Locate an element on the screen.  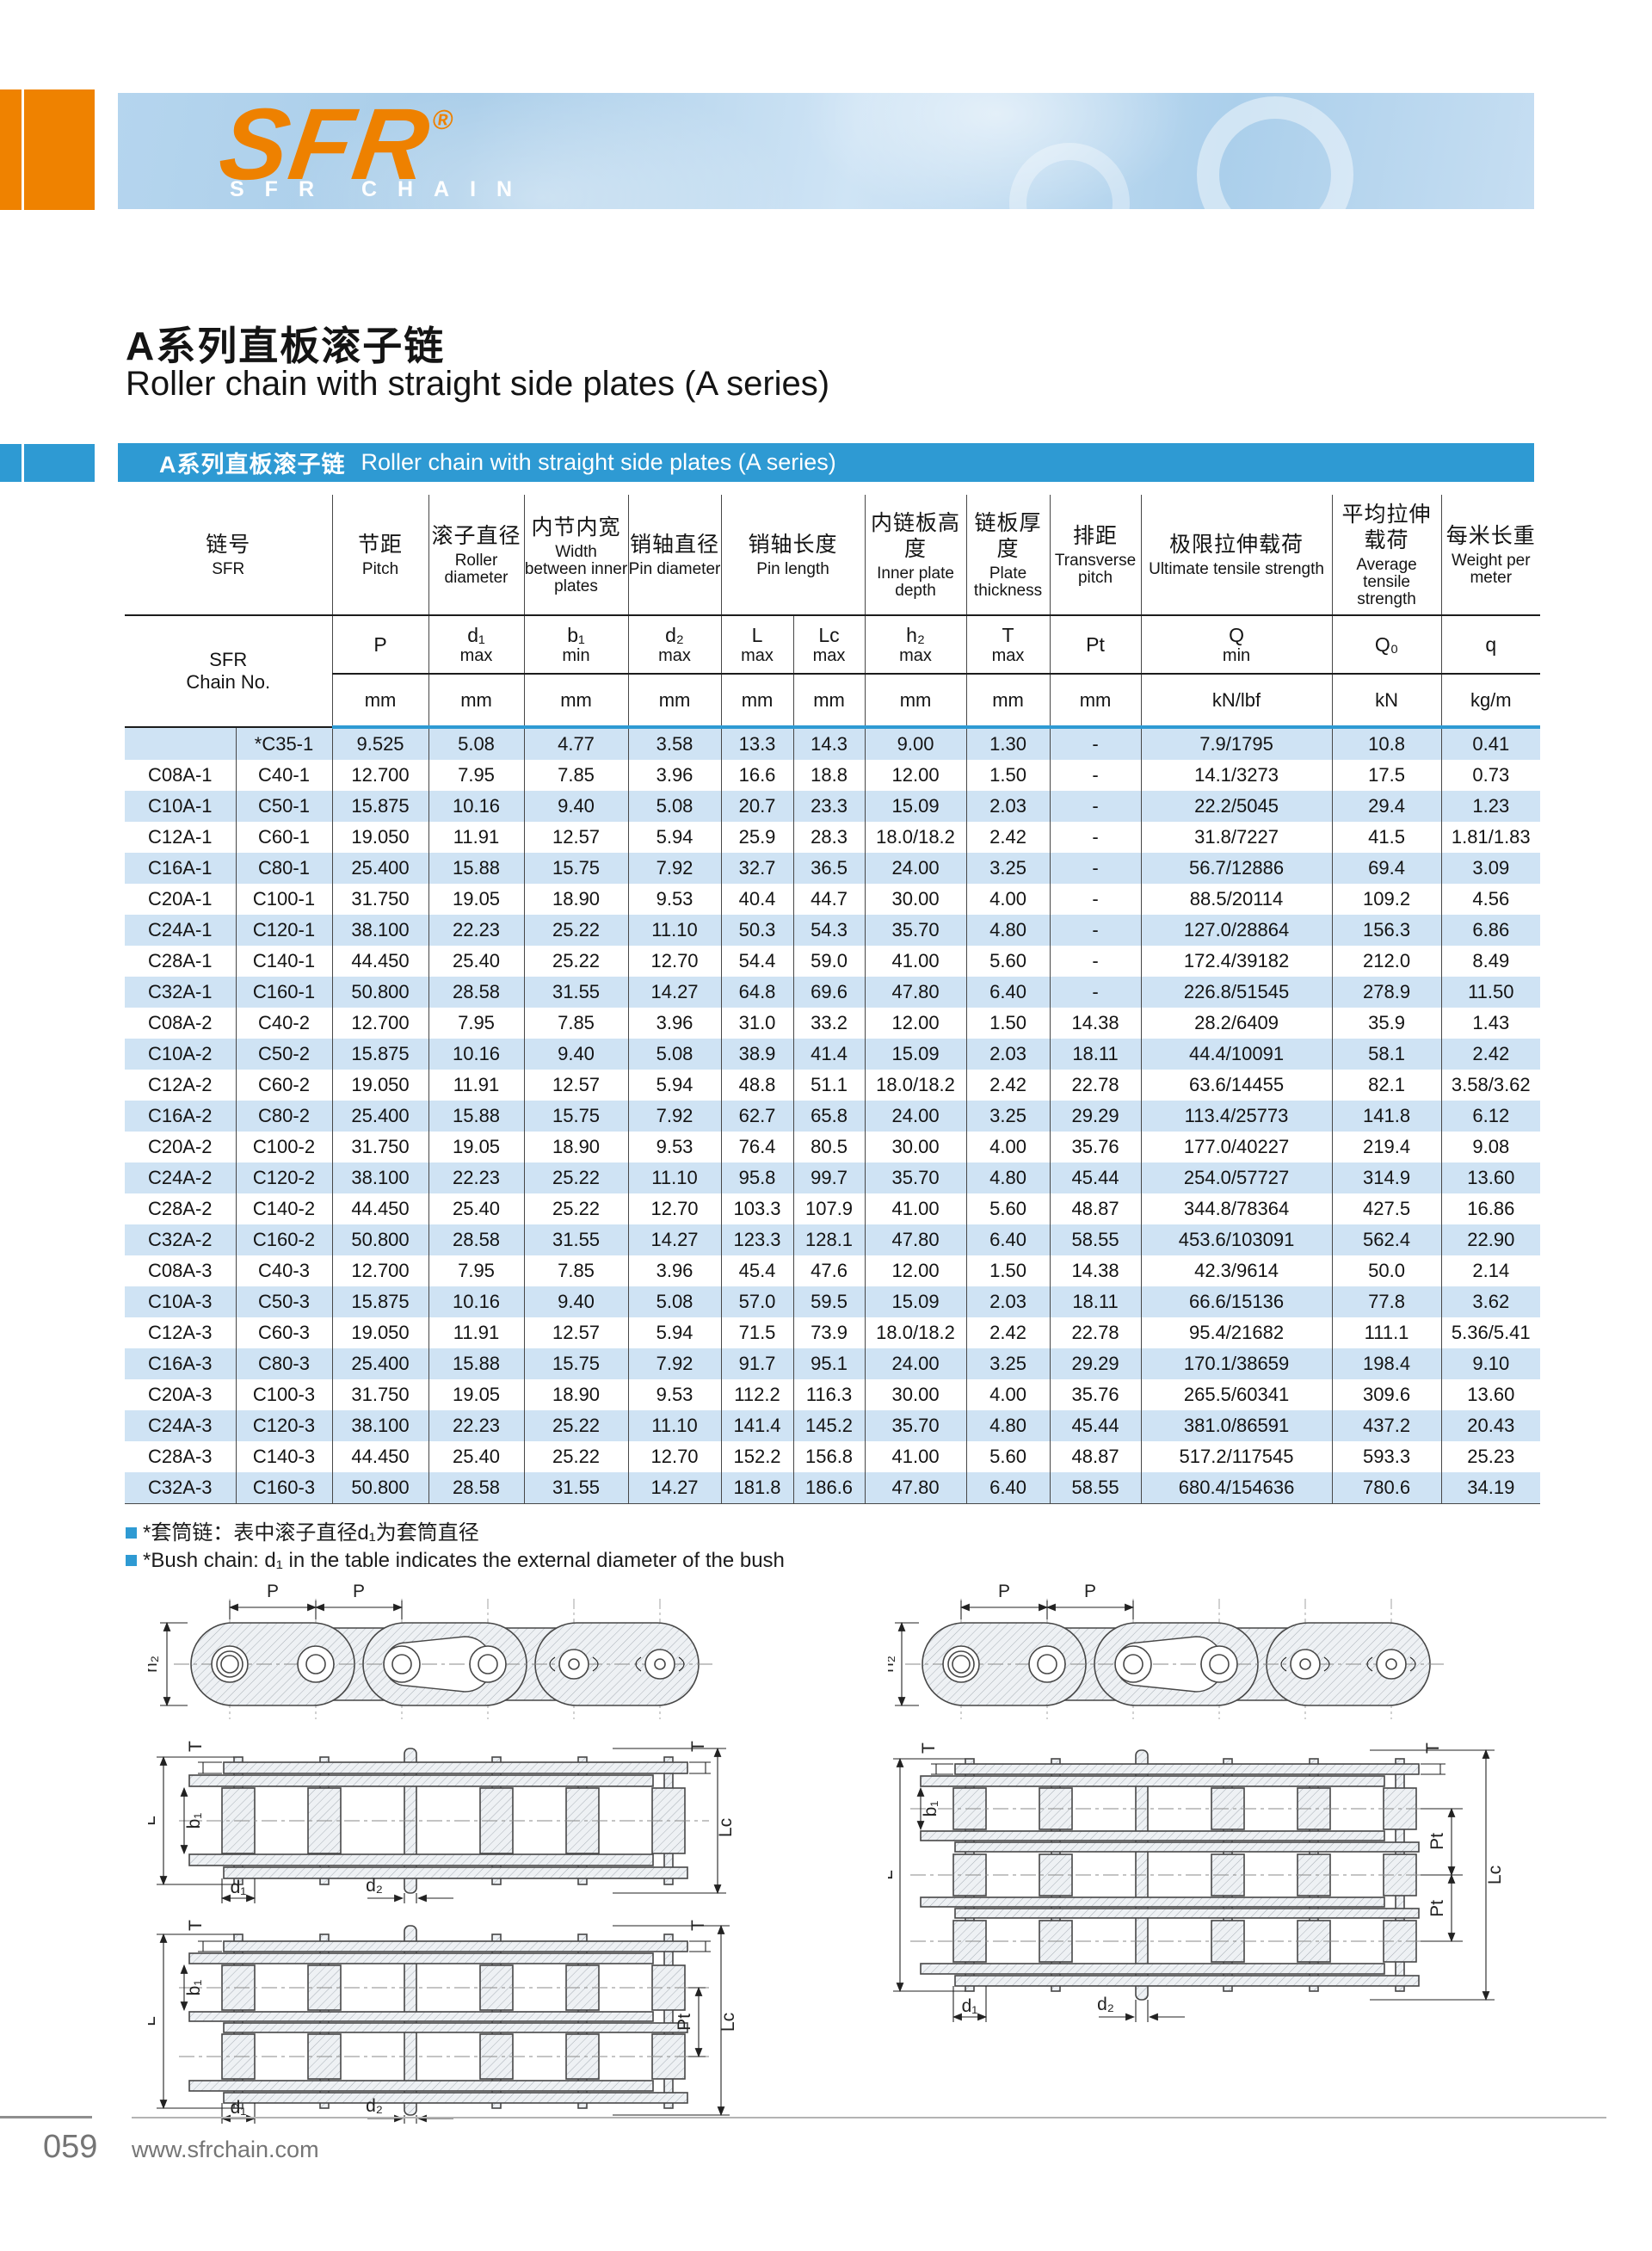
page-title-zh: A系列直板滚子链 is located at coordinates (286, 346).